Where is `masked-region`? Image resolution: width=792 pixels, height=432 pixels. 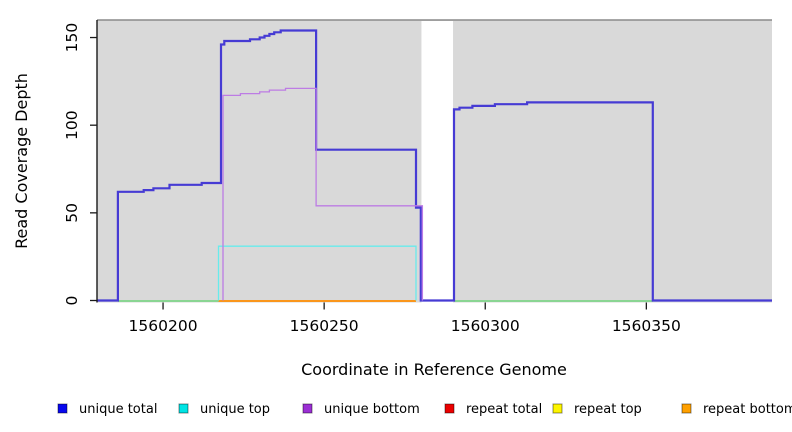
masked-region is located at coordinates (437, 162).